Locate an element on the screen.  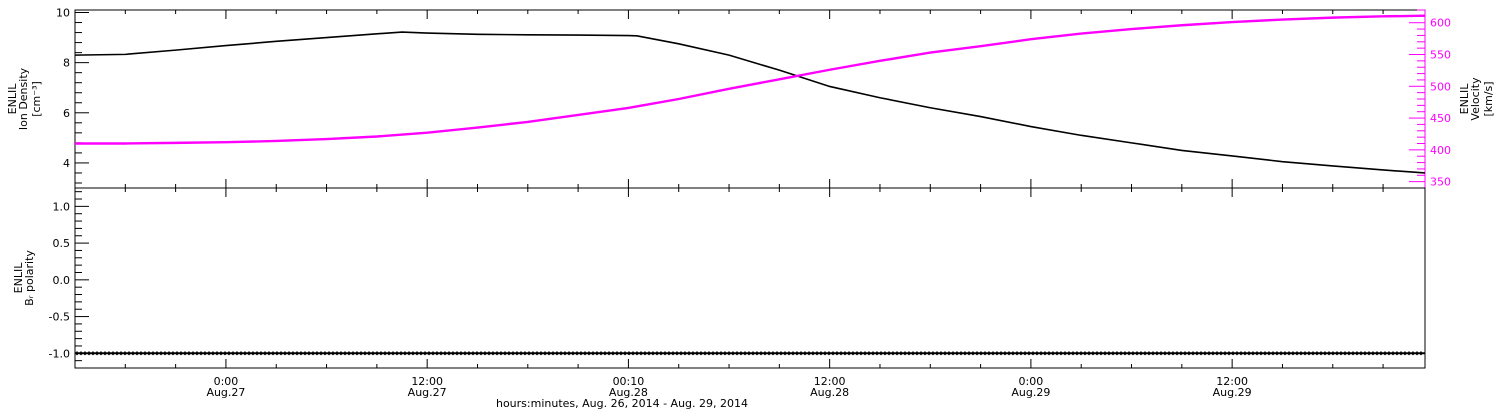
density-ylabel-line: ENLIL is located at coordinates (12, 99).